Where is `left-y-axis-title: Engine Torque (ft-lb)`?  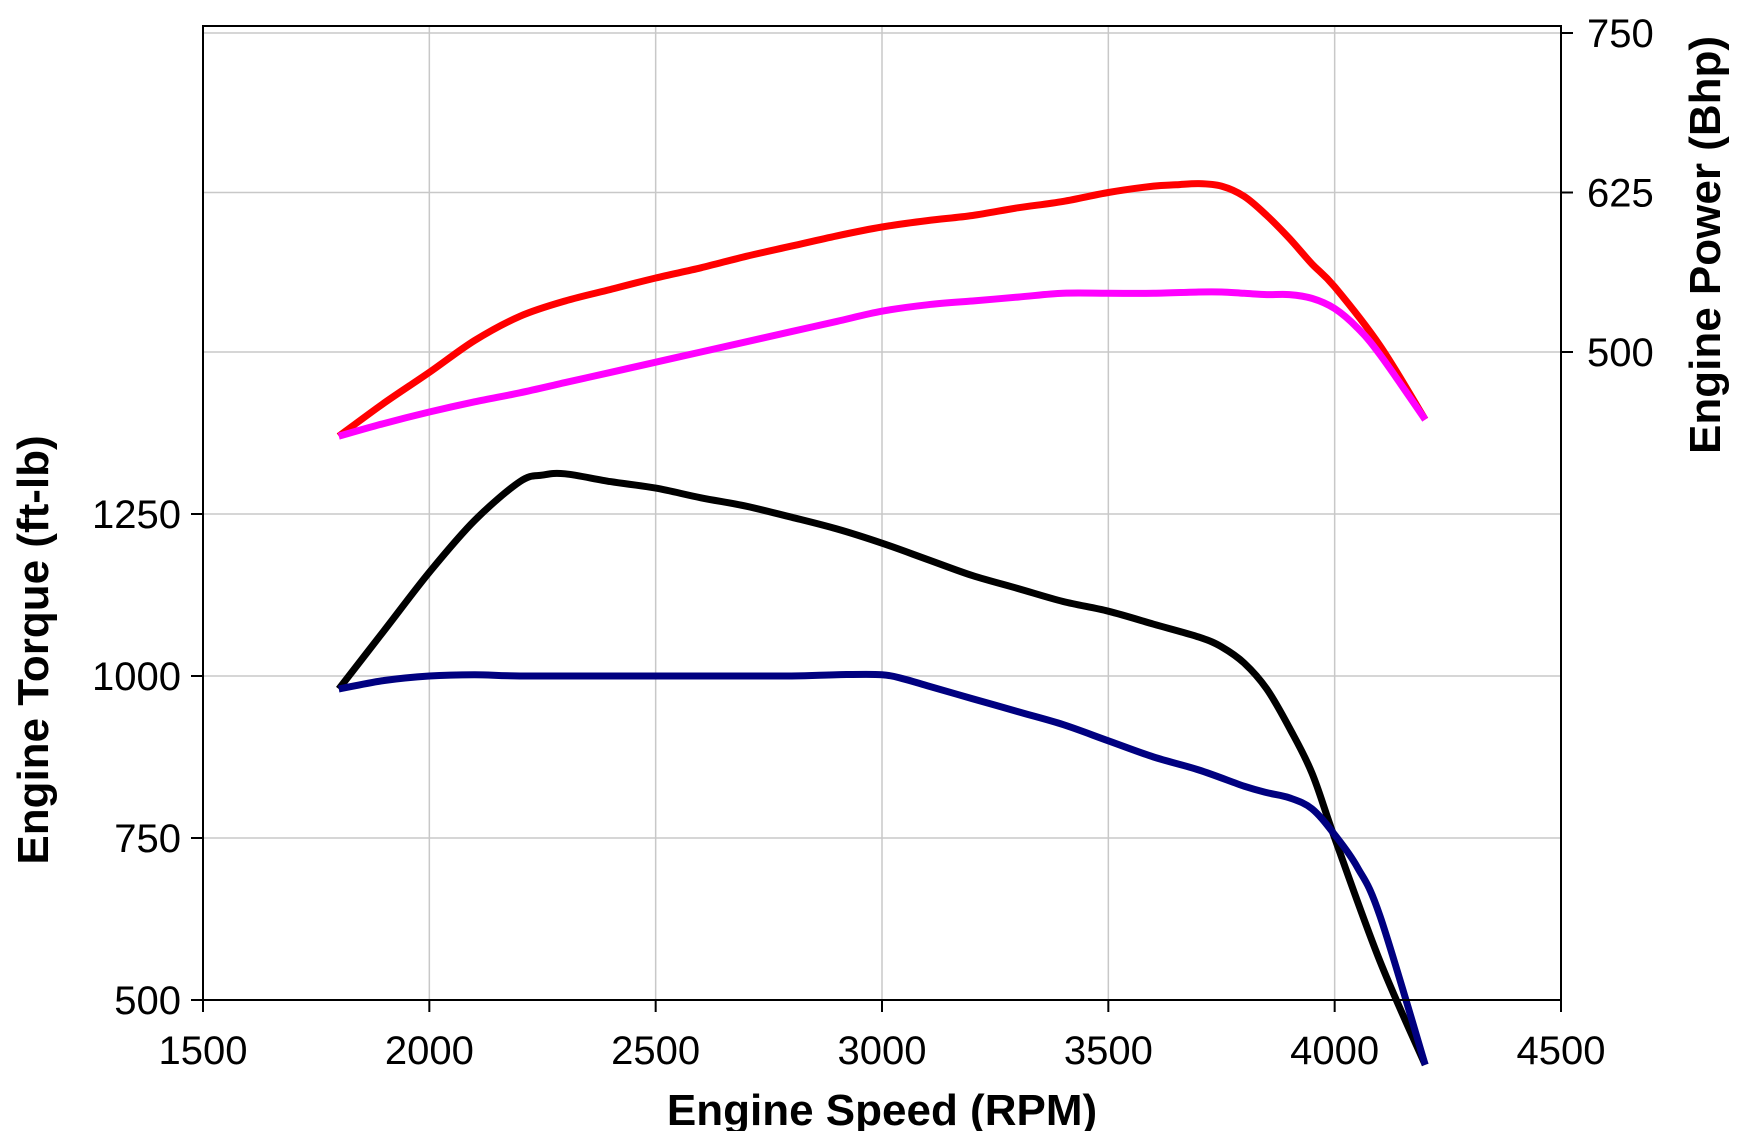 left-y-axis-title: Engine Torque (ft-lb) is located at coordinates (33, 649).